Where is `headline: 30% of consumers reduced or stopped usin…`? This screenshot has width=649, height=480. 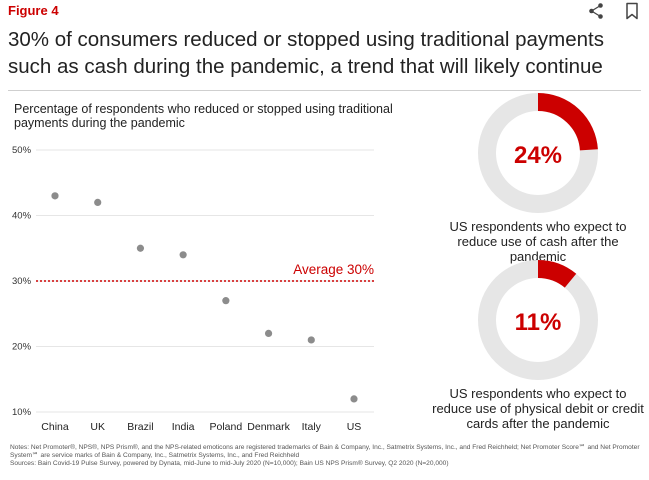 headline: 30% of consumers reduced or stopped usin… is located at coordinates (306, 53).